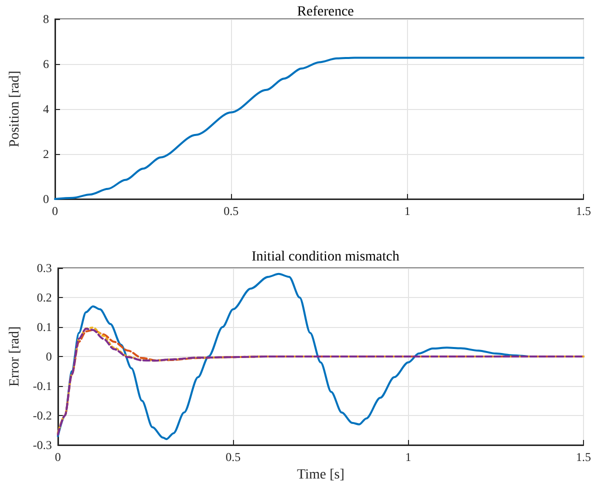 The height and width of the screenshot is (489, 594). I want to click on chart-title: Initial condition mismatch, so click(326, 257).